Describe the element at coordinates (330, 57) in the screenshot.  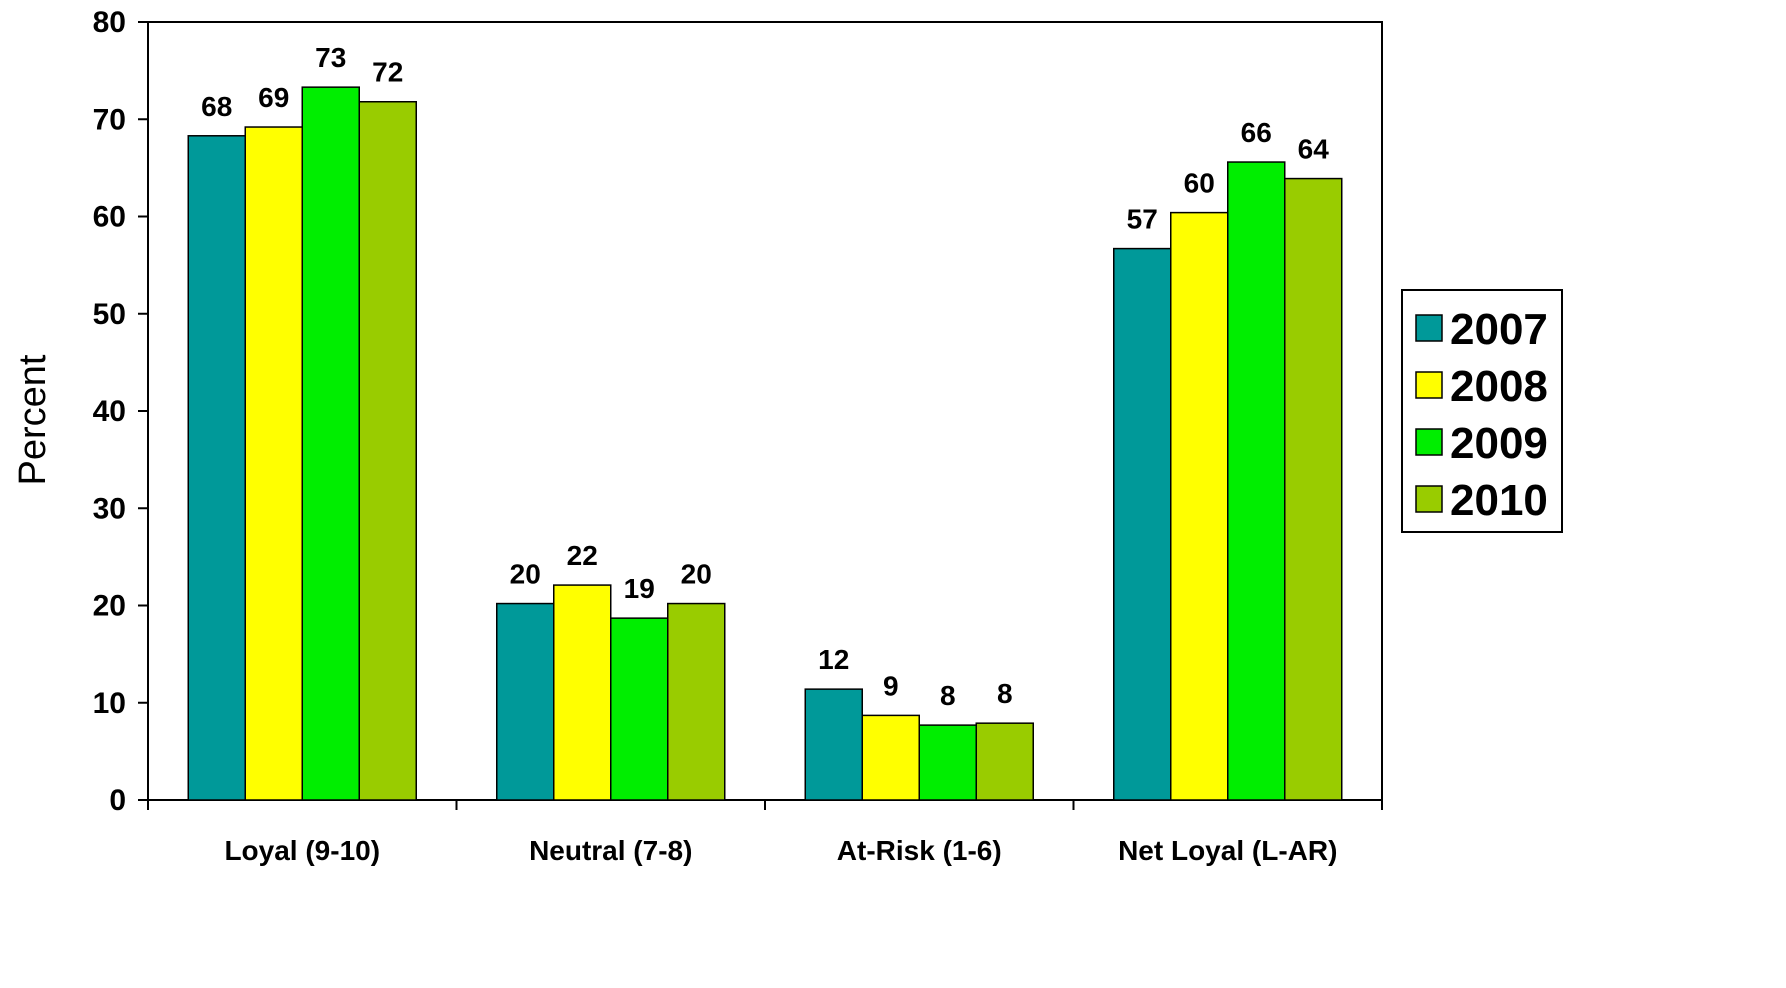
I see `data-label: 73` at that location.